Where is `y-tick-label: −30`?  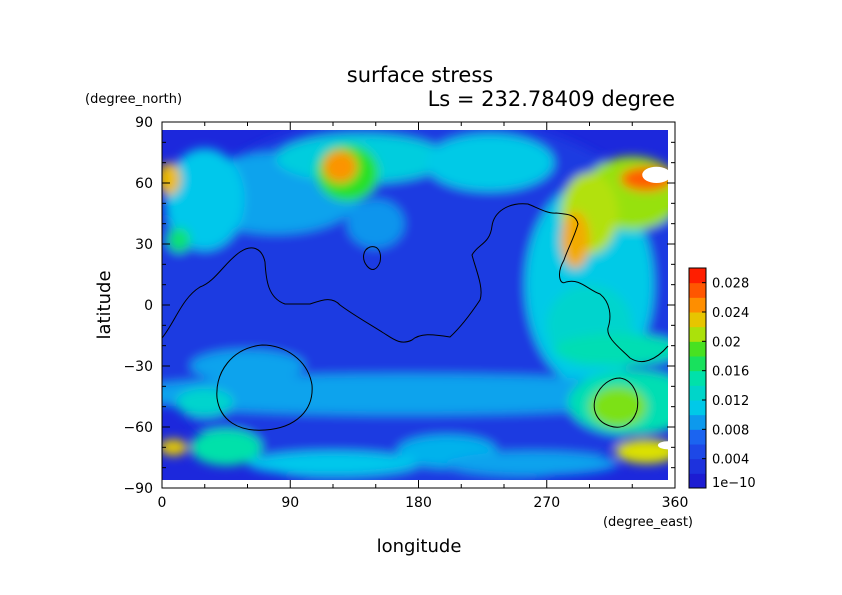 y-tick-label: −30 is located at coordinates (138, 367).